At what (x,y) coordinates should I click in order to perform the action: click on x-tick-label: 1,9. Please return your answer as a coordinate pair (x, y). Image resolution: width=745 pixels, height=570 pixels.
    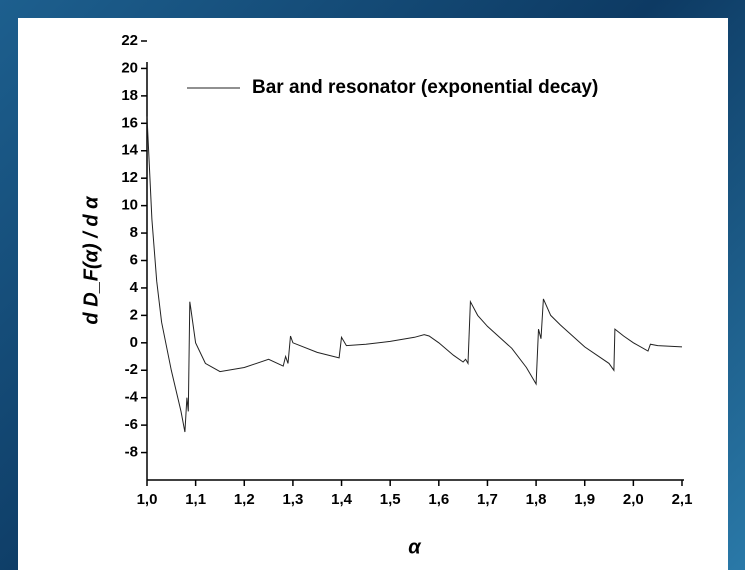
    Looking at the image, I should click on (584, 499).